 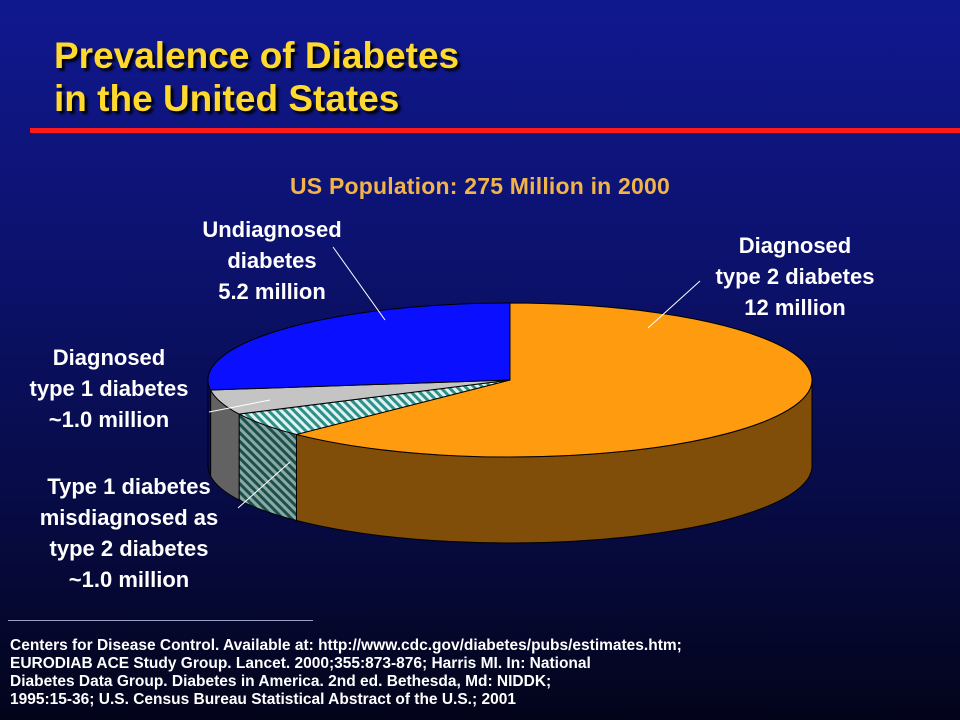 I want to click on slice-diagnosed-type2-top, so click(x=554, y=380).